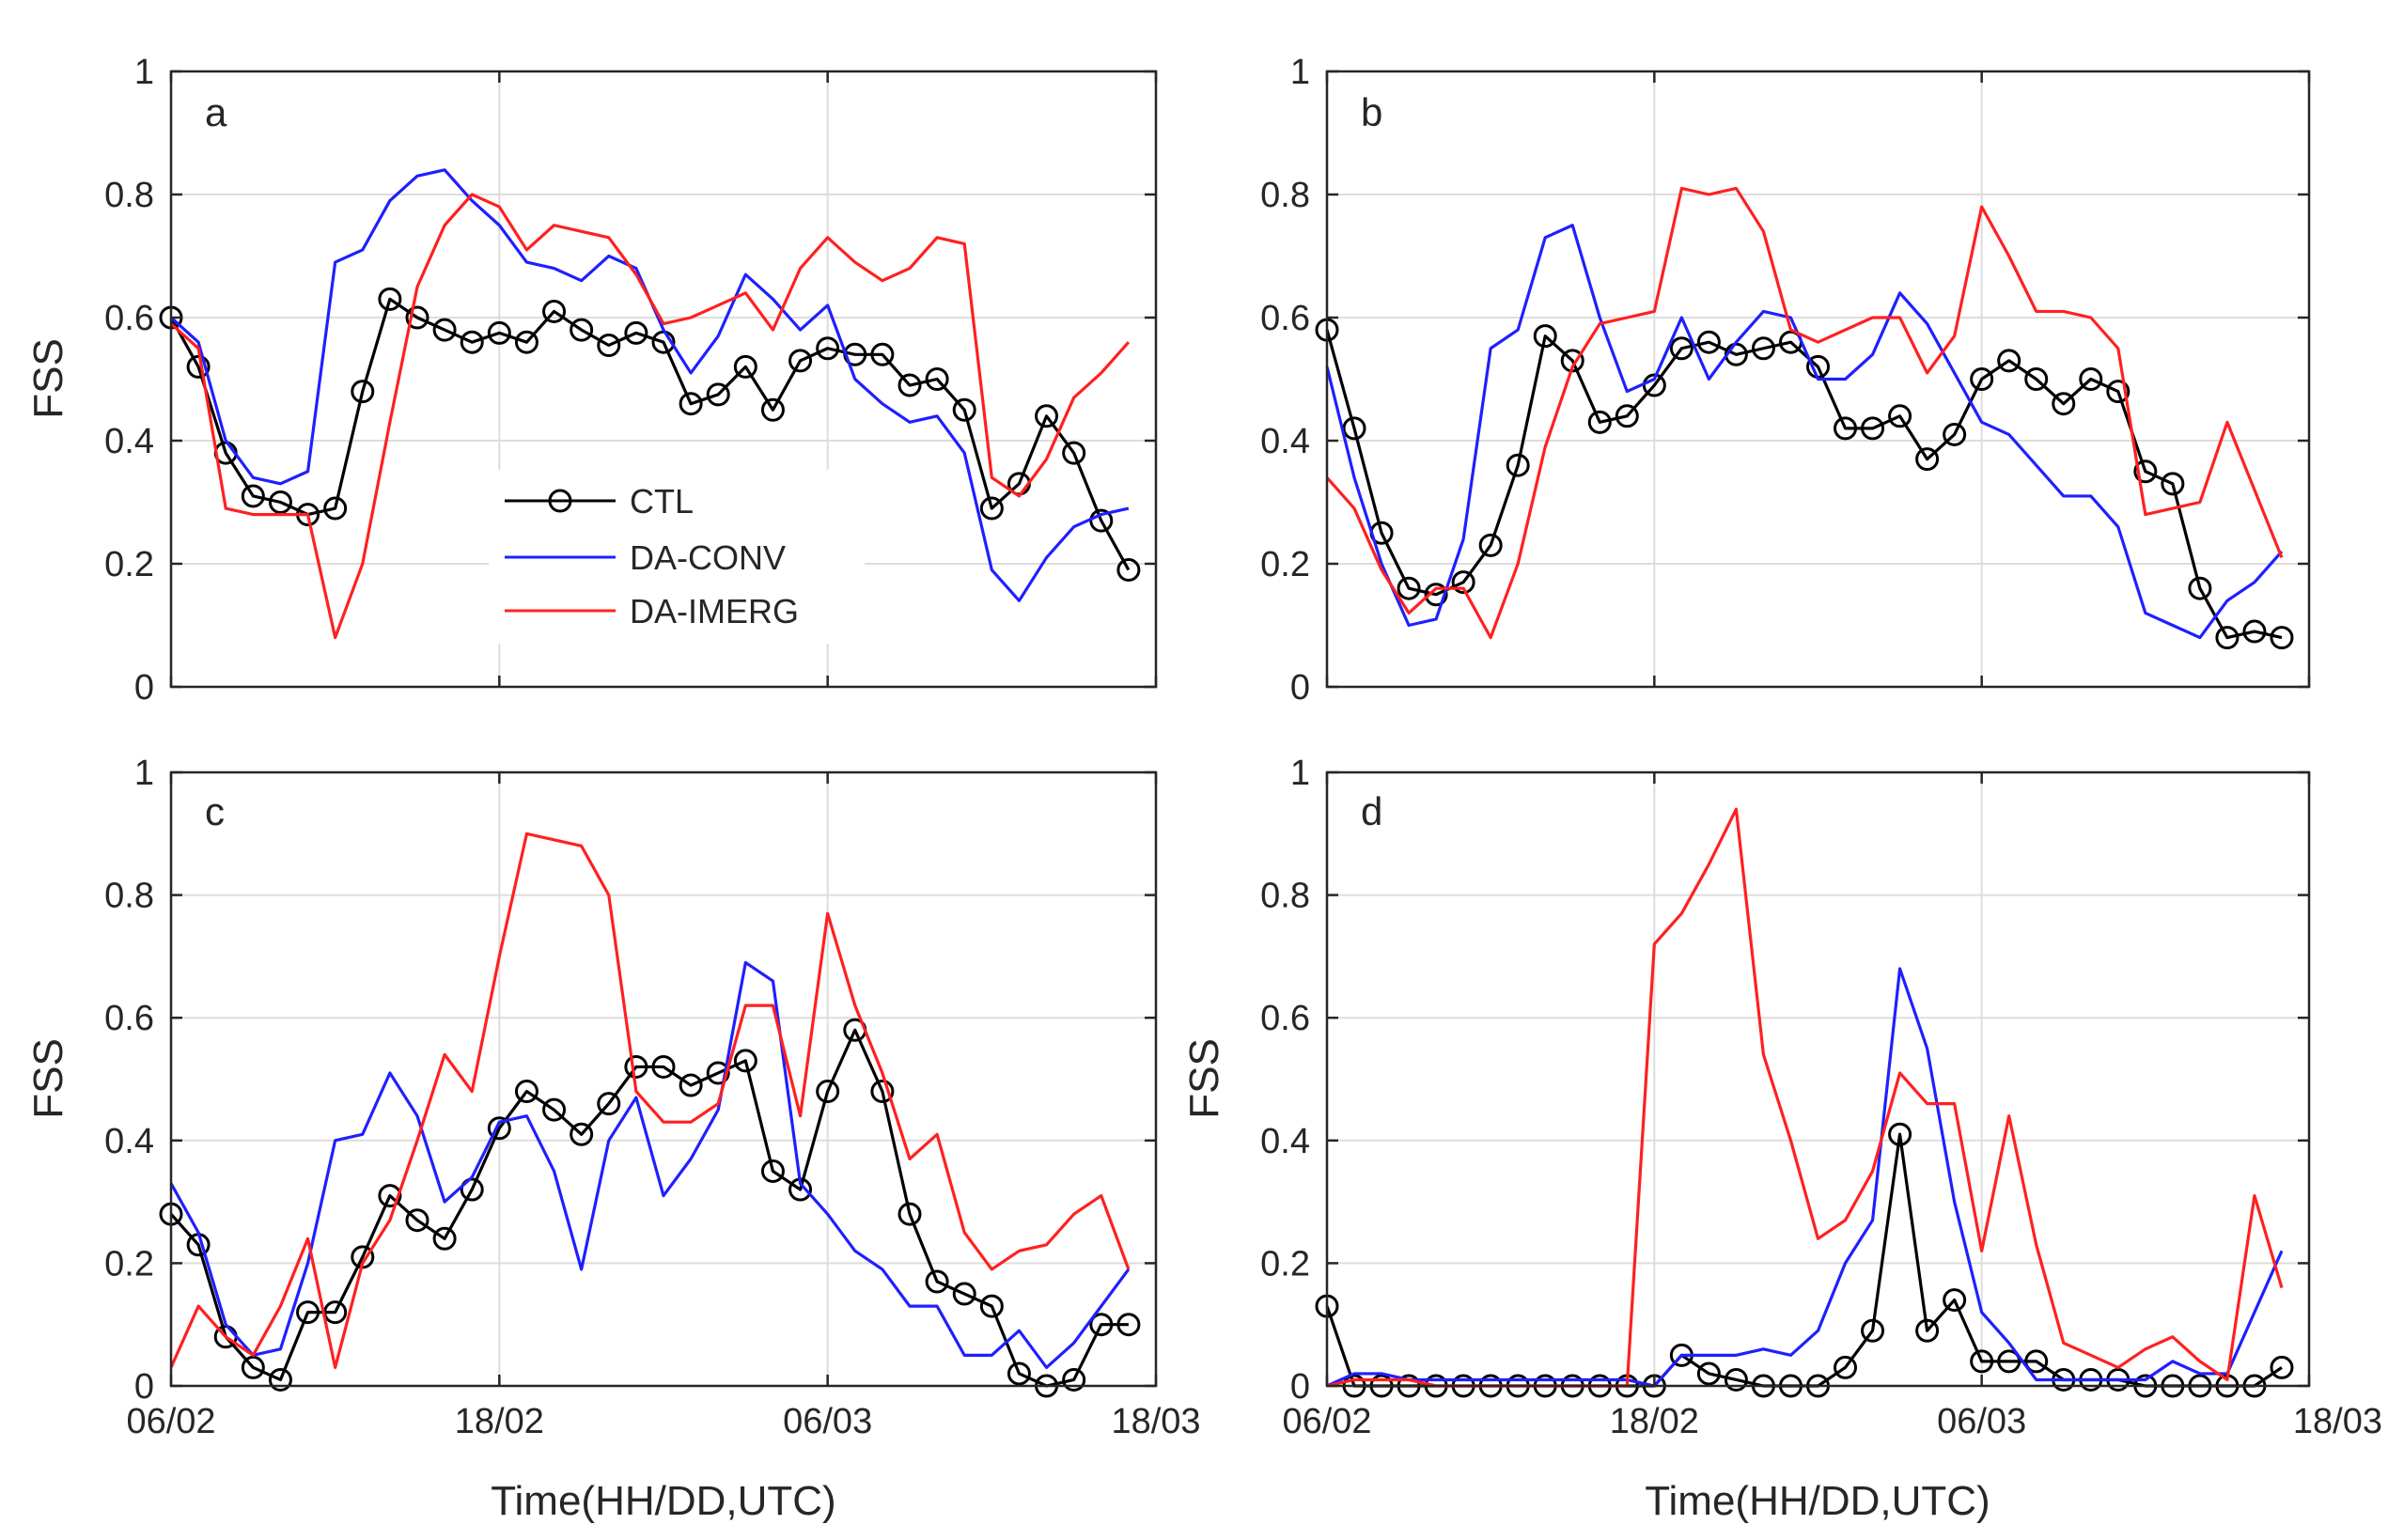  Describe the element at coordinates (708, 557) in the screenshot. I see `legend-label-da-conv: DA-CONV` at that location.